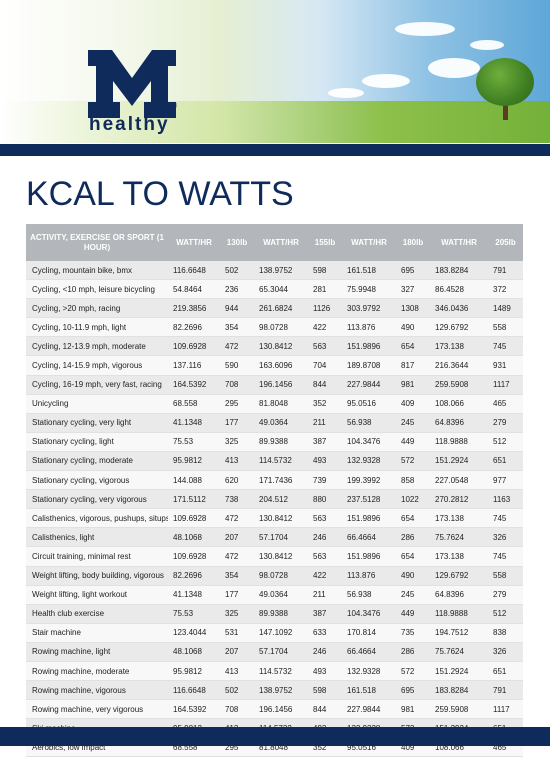 Image resolution: width=550 pixels, height=777 pixels. Describe the element at coordinates (369, 499) in the screenshot. I see `value-cell: 237.5128` at that location.